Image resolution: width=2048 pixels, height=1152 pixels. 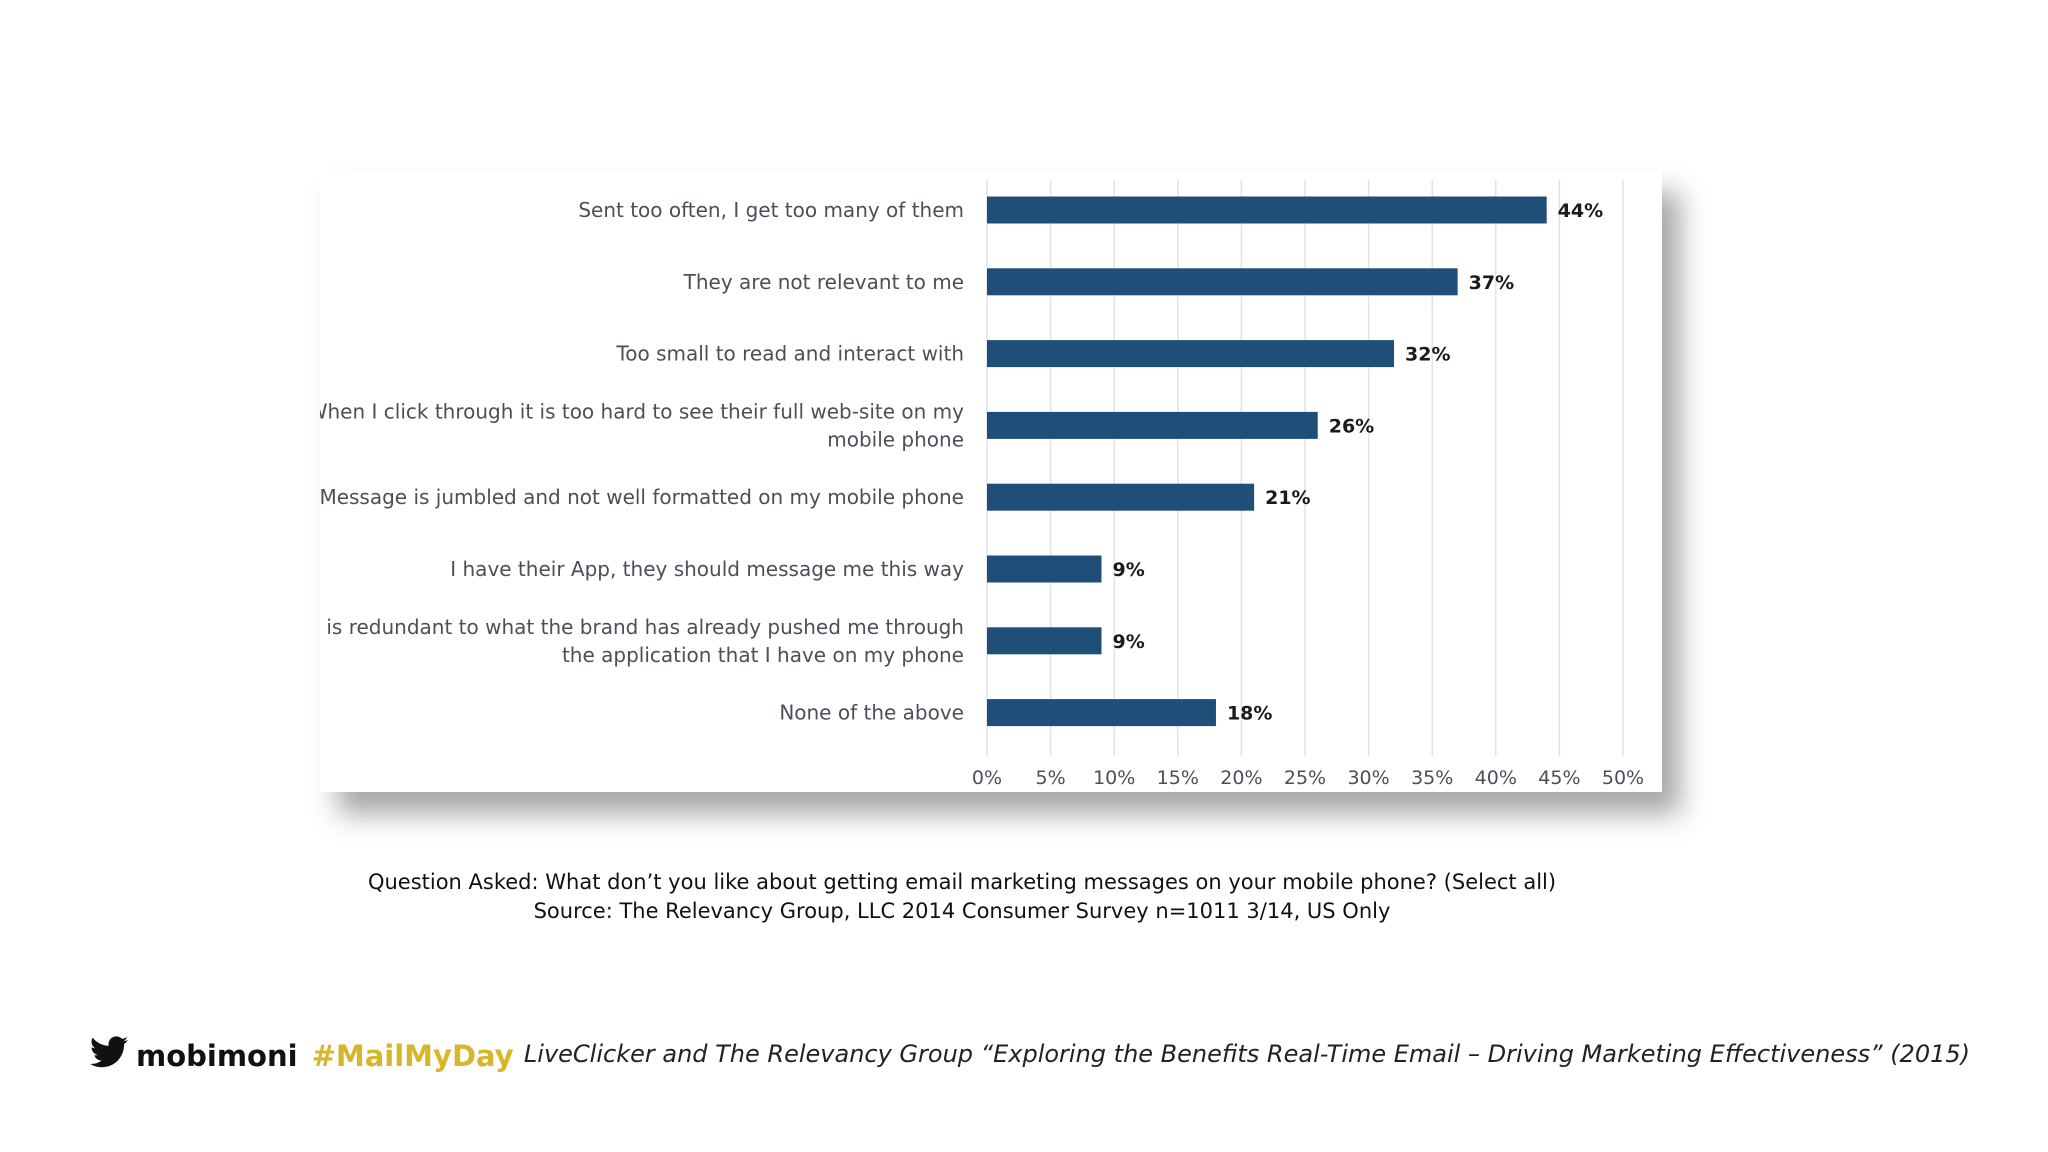 What do you see at coordinates (109, 1055) in the screenshot?
I see `twitter-bird-icon` at bounding box center [109, 1055].